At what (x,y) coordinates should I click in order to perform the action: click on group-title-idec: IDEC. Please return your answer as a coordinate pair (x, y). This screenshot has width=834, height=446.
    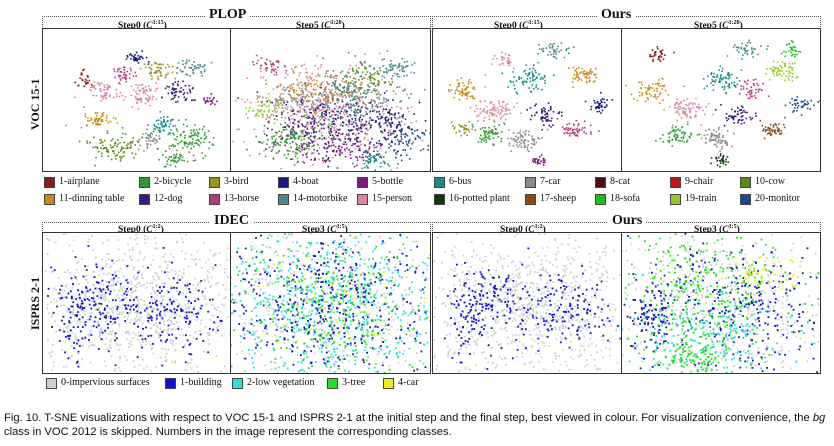
    Looking at the image, I should click on (232, 221).